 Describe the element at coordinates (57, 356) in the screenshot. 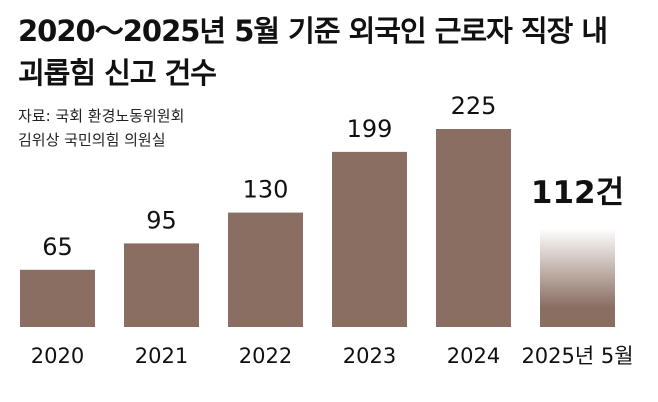

I see `x-tick-label: 2020` at that location.